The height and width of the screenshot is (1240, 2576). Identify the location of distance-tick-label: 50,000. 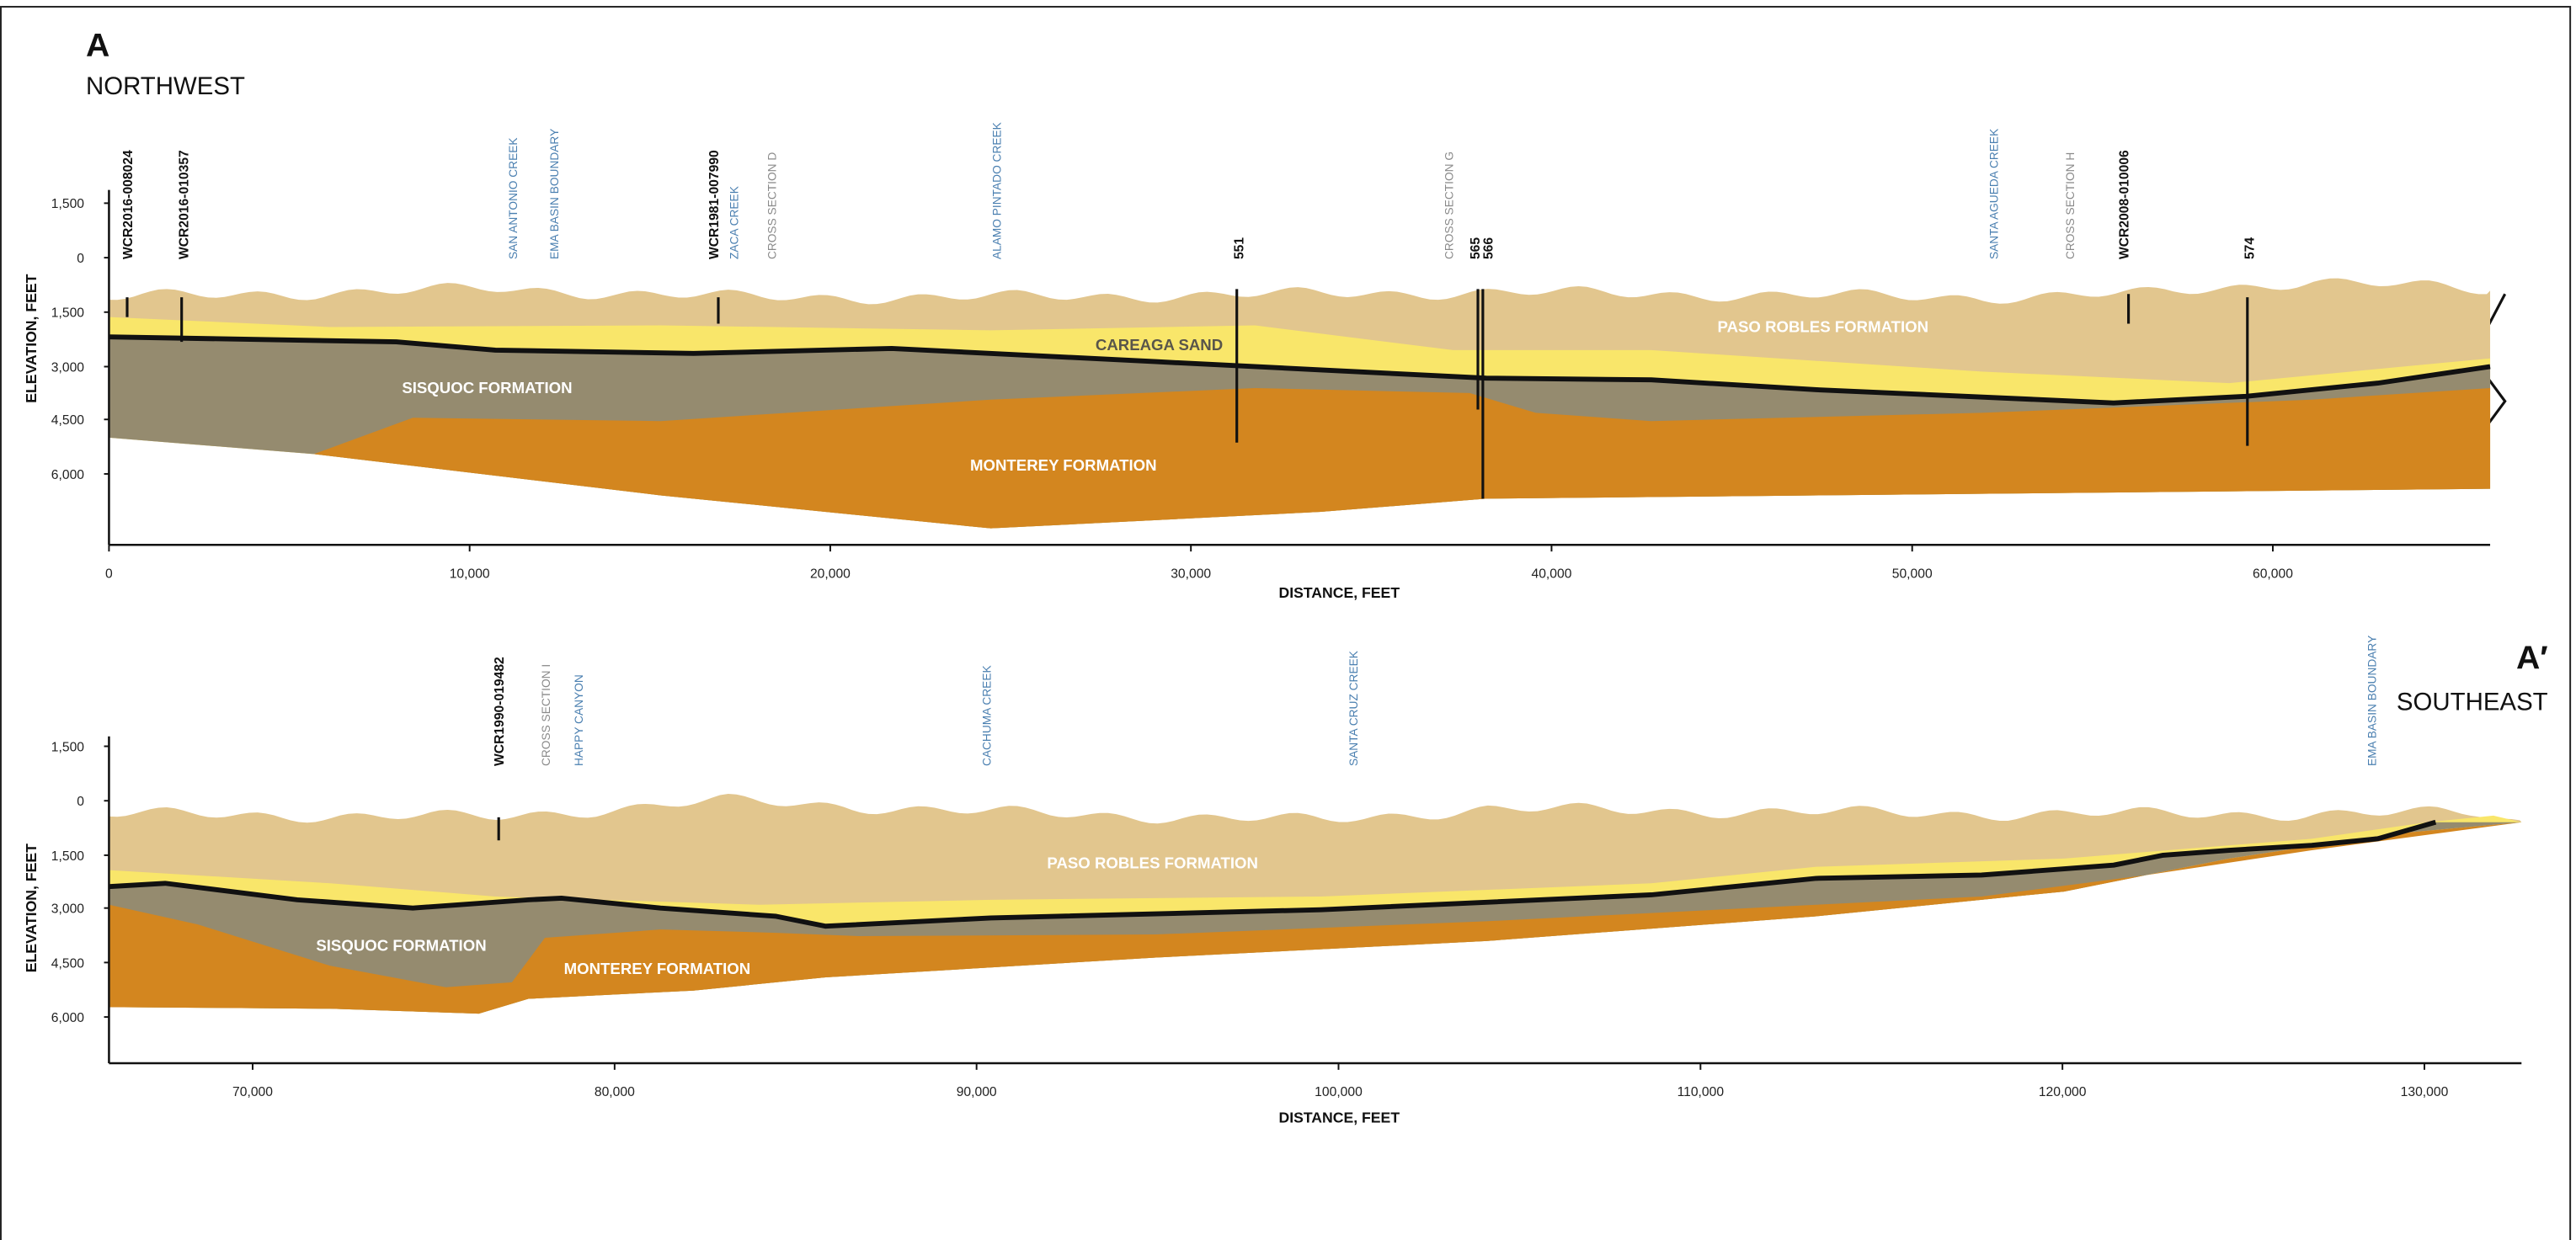
(1912, 574).